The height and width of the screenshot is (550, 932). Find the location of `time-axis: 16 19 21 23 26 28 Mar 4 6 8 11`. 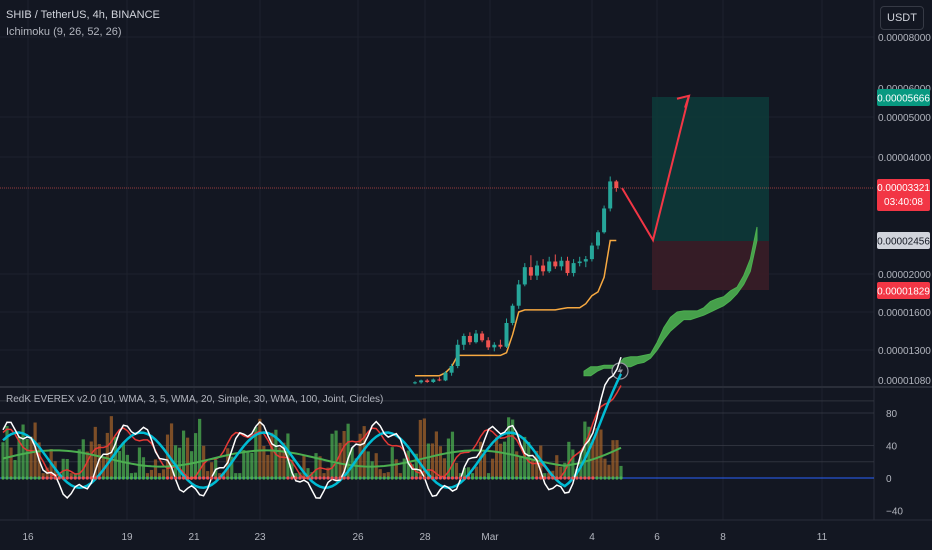

time-axis: 16 19 21 23 26 28 Mar 4 6 8 11 is located at coordinates (424, 537).